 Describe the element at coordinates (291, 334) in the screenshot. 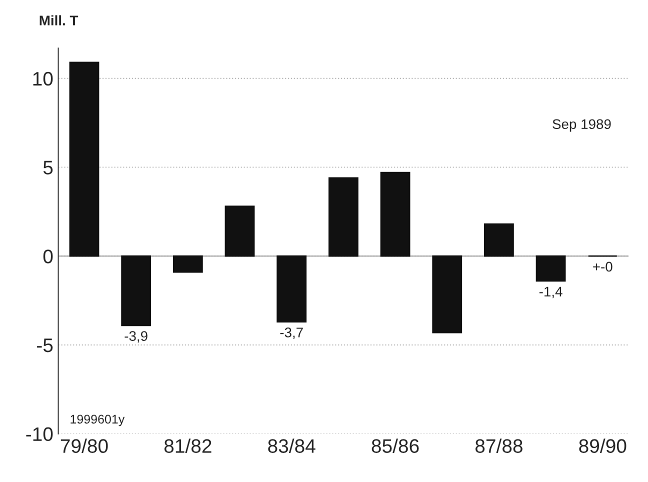

I see `data-label: -3,7` at that location.